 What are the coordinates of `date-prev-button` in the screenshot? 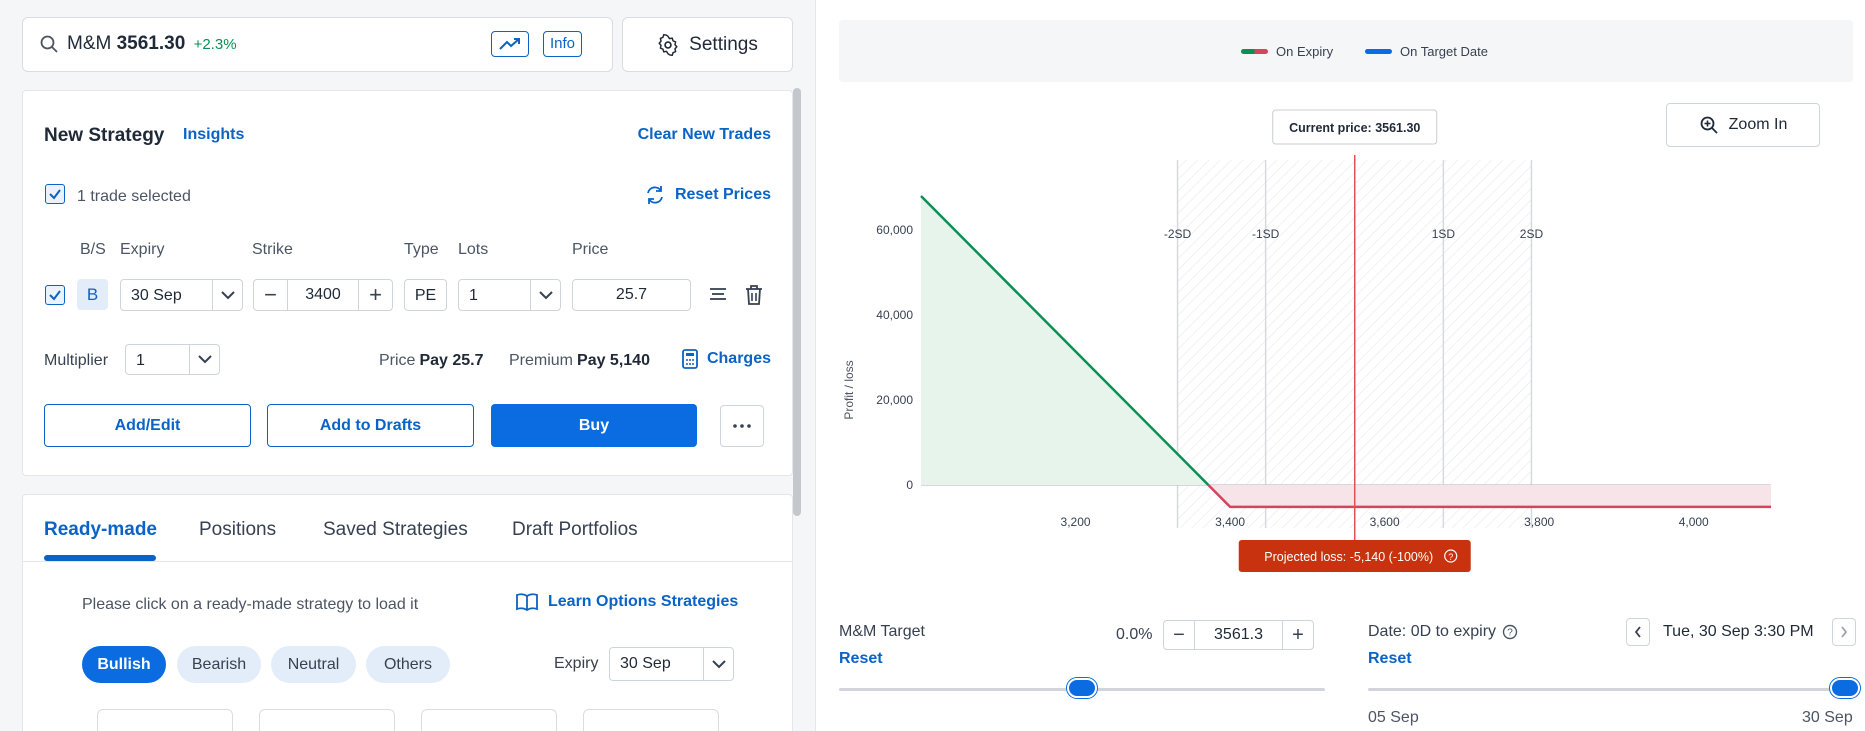 It's located at (1638, 632).